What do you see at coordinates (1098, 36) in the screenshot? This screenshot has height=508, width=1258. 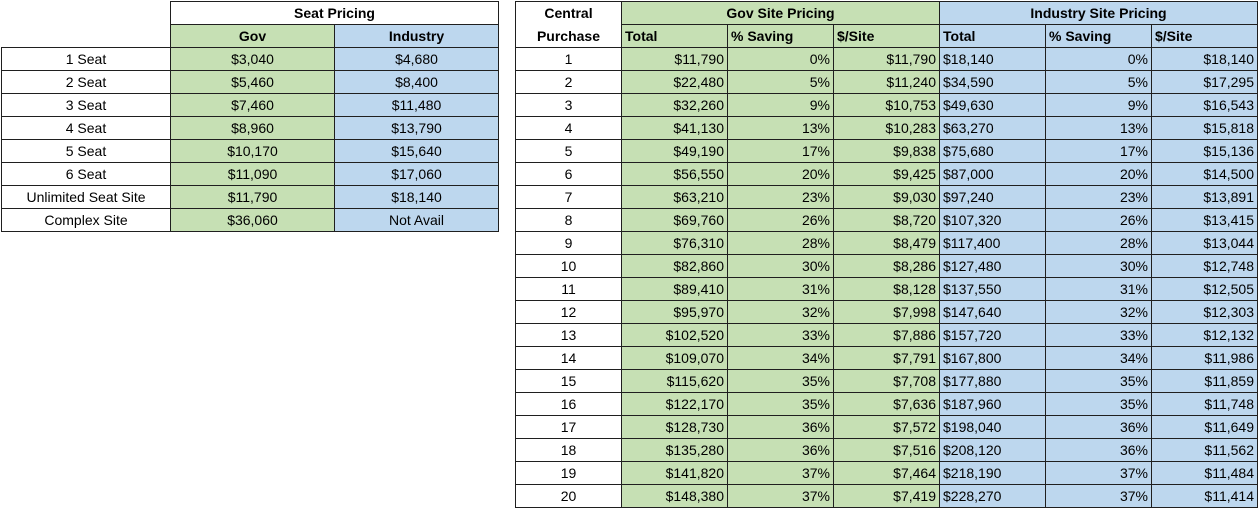 I see `header-industry-saving: % Saving` at bounding box center [1098, 36].